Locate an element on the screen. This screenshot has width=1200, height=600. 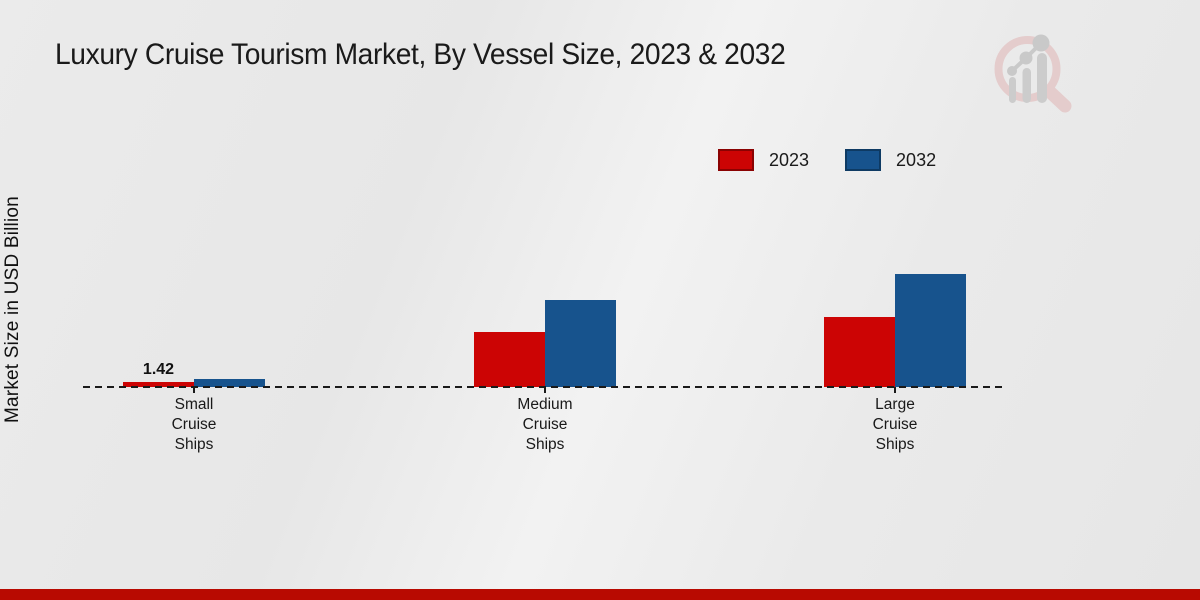
bar-2023-small-cruise-ships is located at coordinates (158, 384).